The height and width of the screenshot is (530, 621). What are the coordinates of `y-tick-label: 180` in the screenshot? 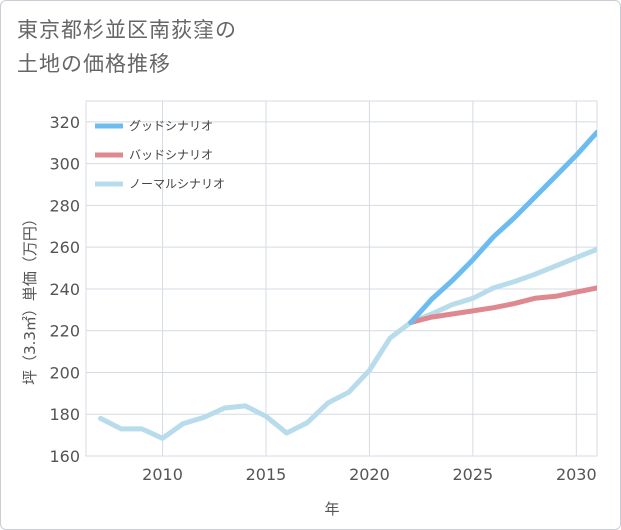 It's located at (64, 414).